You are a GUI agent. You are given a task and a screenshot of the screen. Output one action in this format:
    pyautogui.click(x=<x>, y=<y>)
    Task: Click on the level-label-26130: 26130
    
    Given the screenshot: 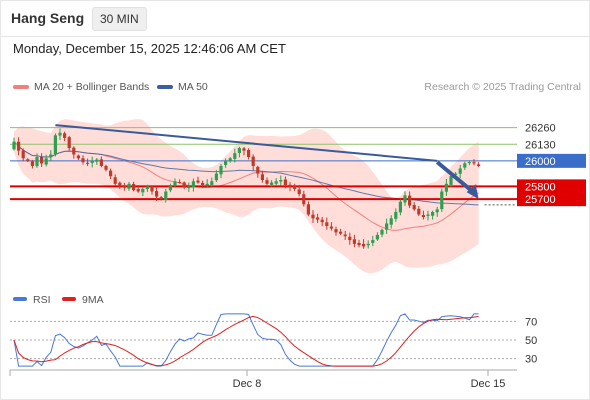 What is the action you would take?
    pyautogui.click(x=540, y=145)
    